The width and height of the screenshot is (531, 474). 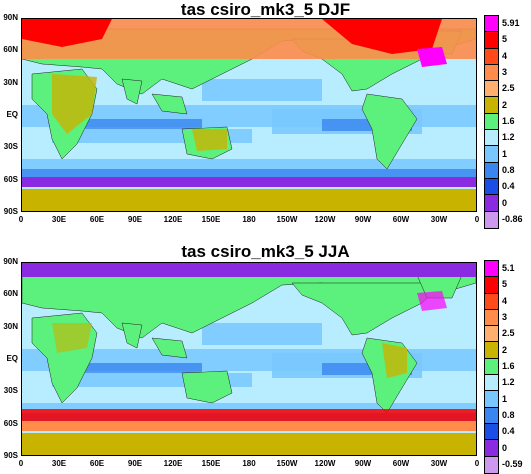 I want to click on southern-warm-ring, so click(x=249, y=415).